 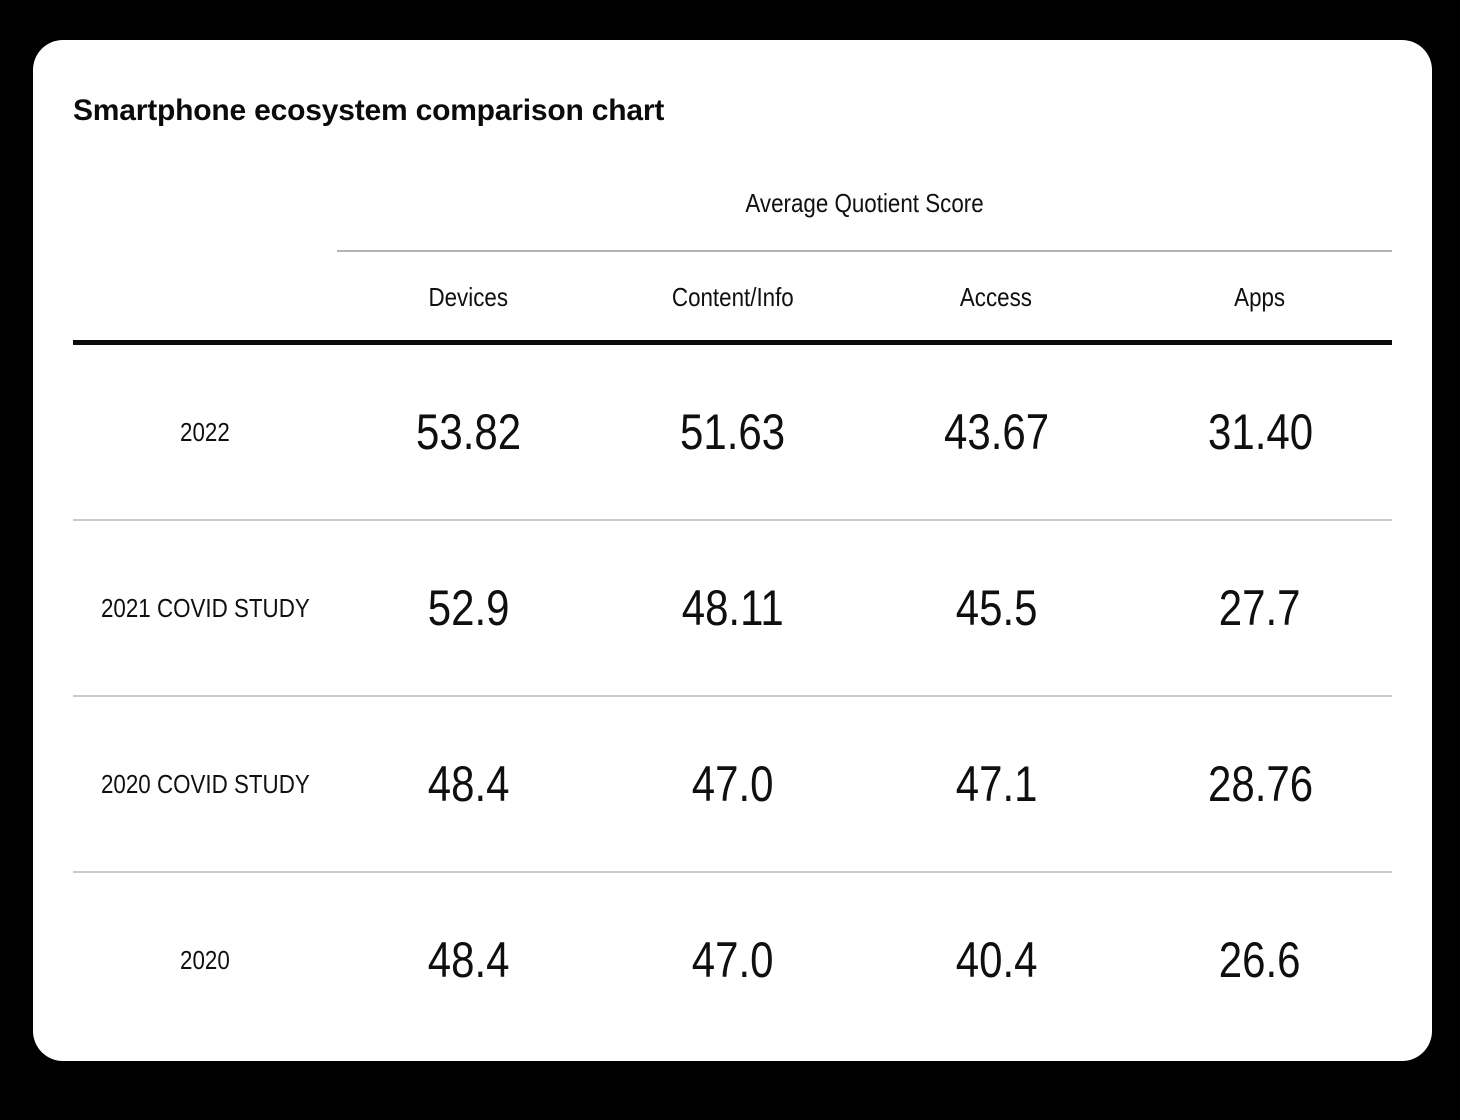 I want to click on row-label-2020: 2020, so click(x=205, y=960).